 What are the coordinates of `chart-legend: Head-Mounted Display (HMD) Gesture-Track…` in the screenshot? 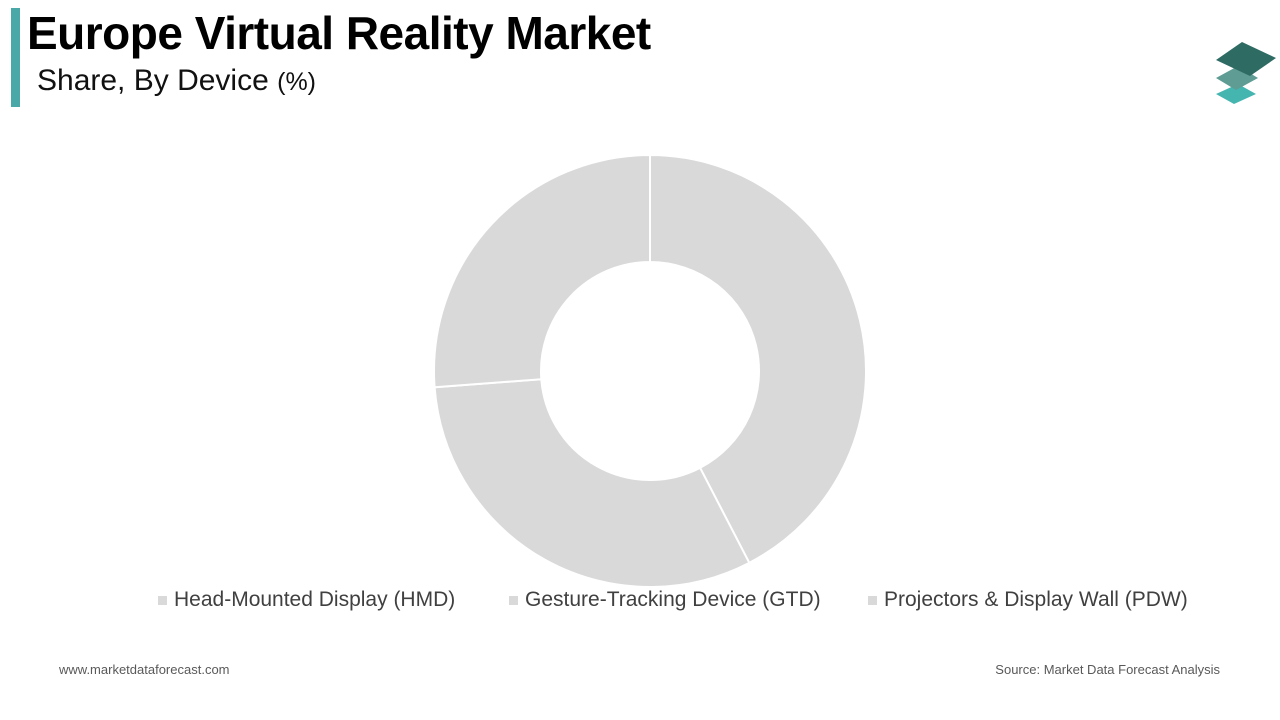 It's located at (640, 601).